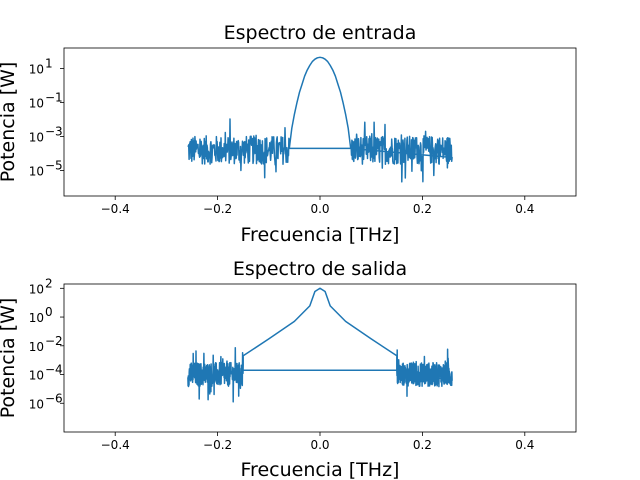 The image size is (640, 480). I want to click on y-tick-exponent: −4, so click(54, 370).